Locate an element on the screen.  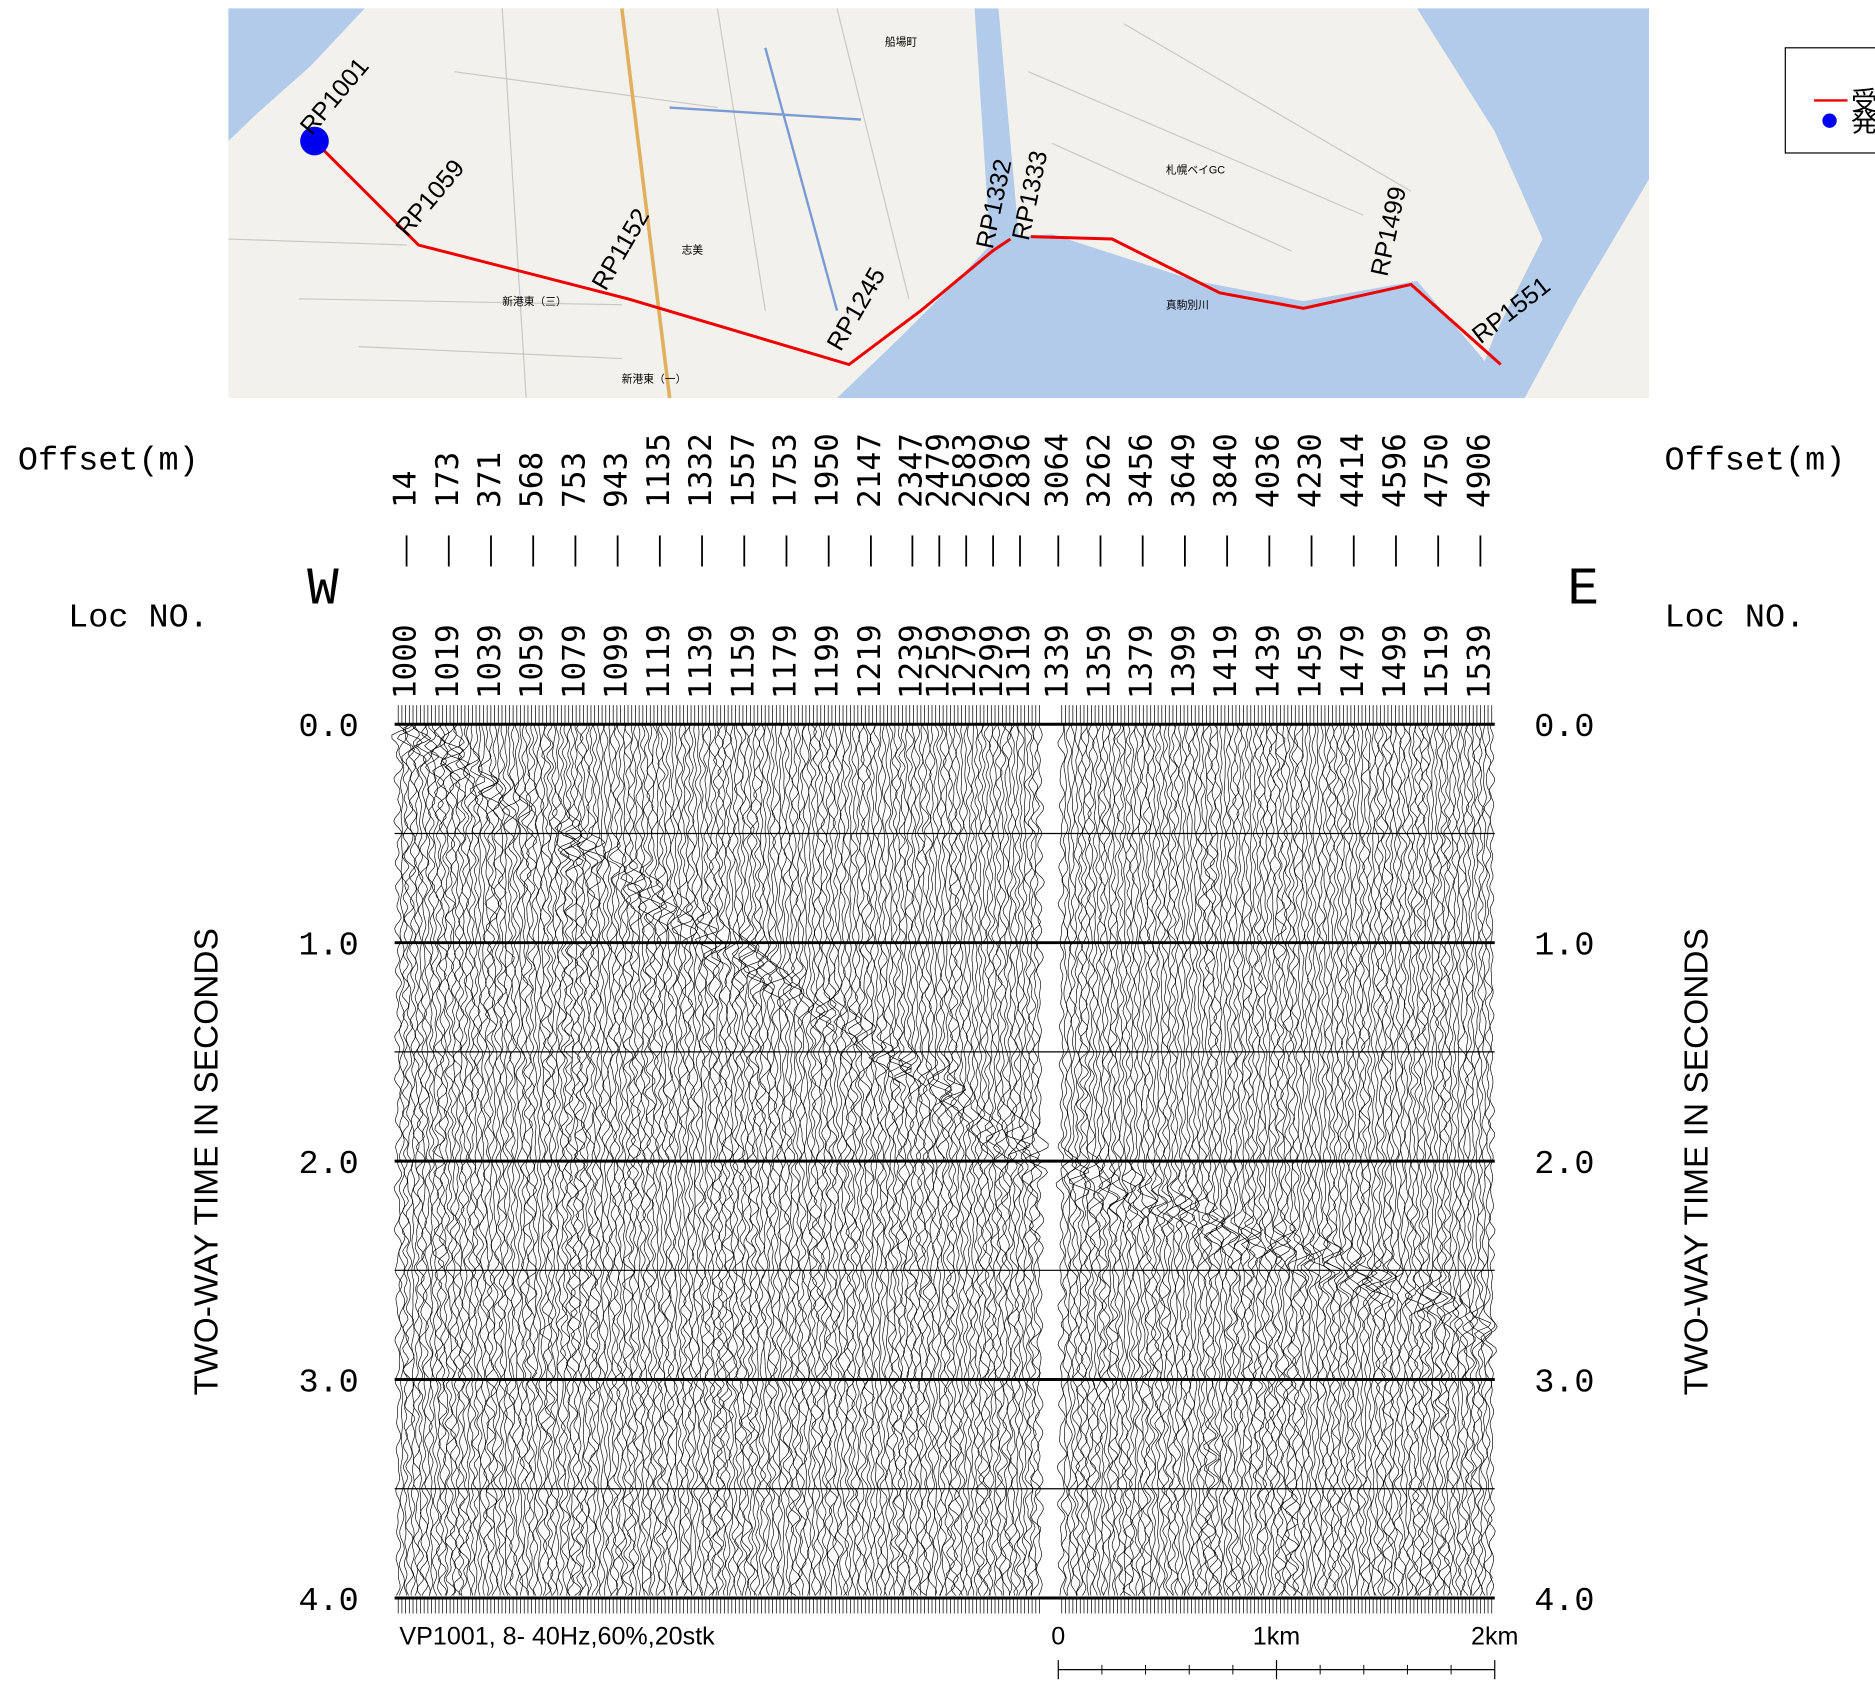
offset-label: 3064 is located at coordinates (1057, 470).